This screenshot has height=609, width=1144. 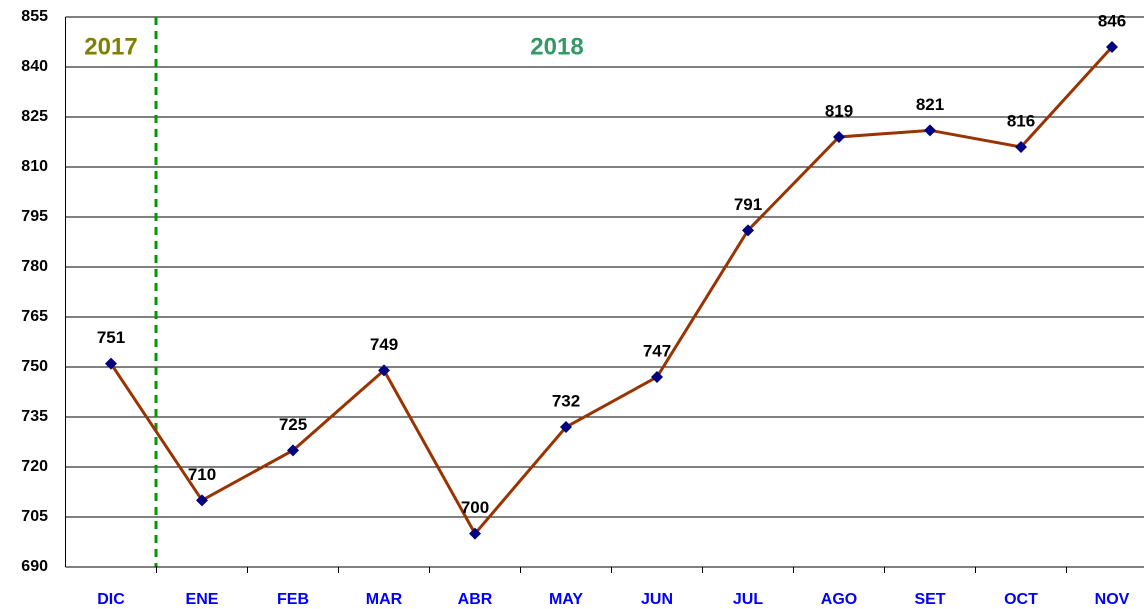 What do you see at coordinates (475, 507) in the screenshot?
I see `value-label: 700` at bounding box center [475, 507].